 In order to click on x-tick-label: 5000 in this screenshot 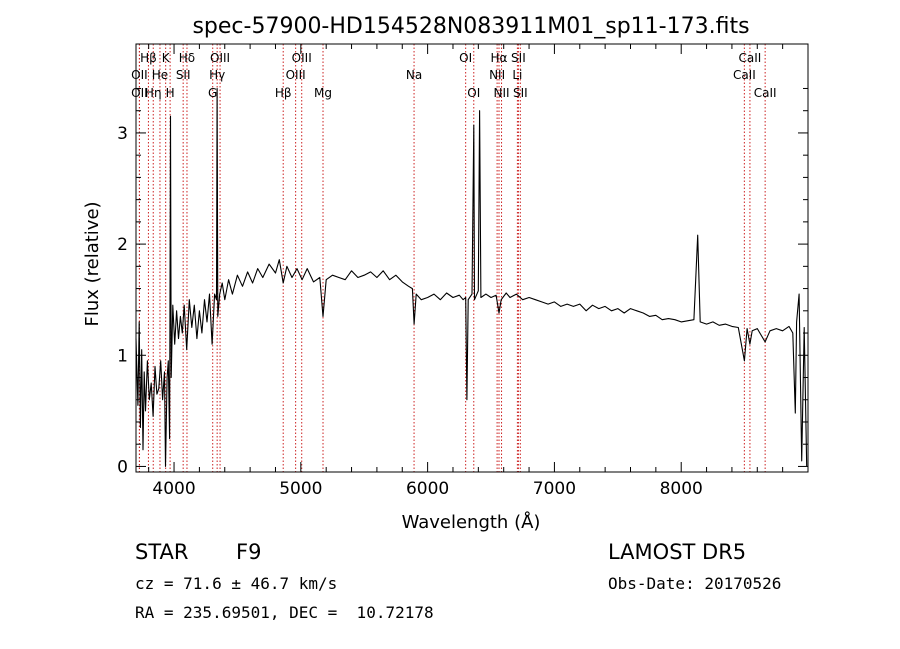, I will do `click(300, 489)`.